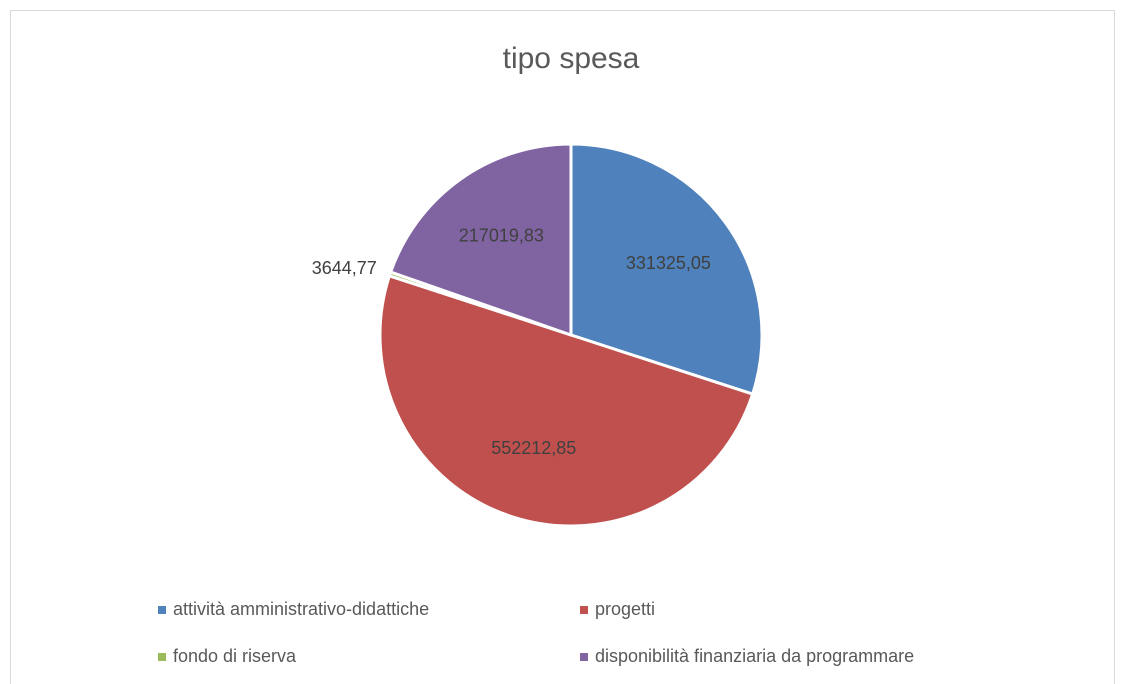 Image resolution: width=1125 pixels, height=684 pixels. I want to click on data-label: 331325,05, so click(668, 263).